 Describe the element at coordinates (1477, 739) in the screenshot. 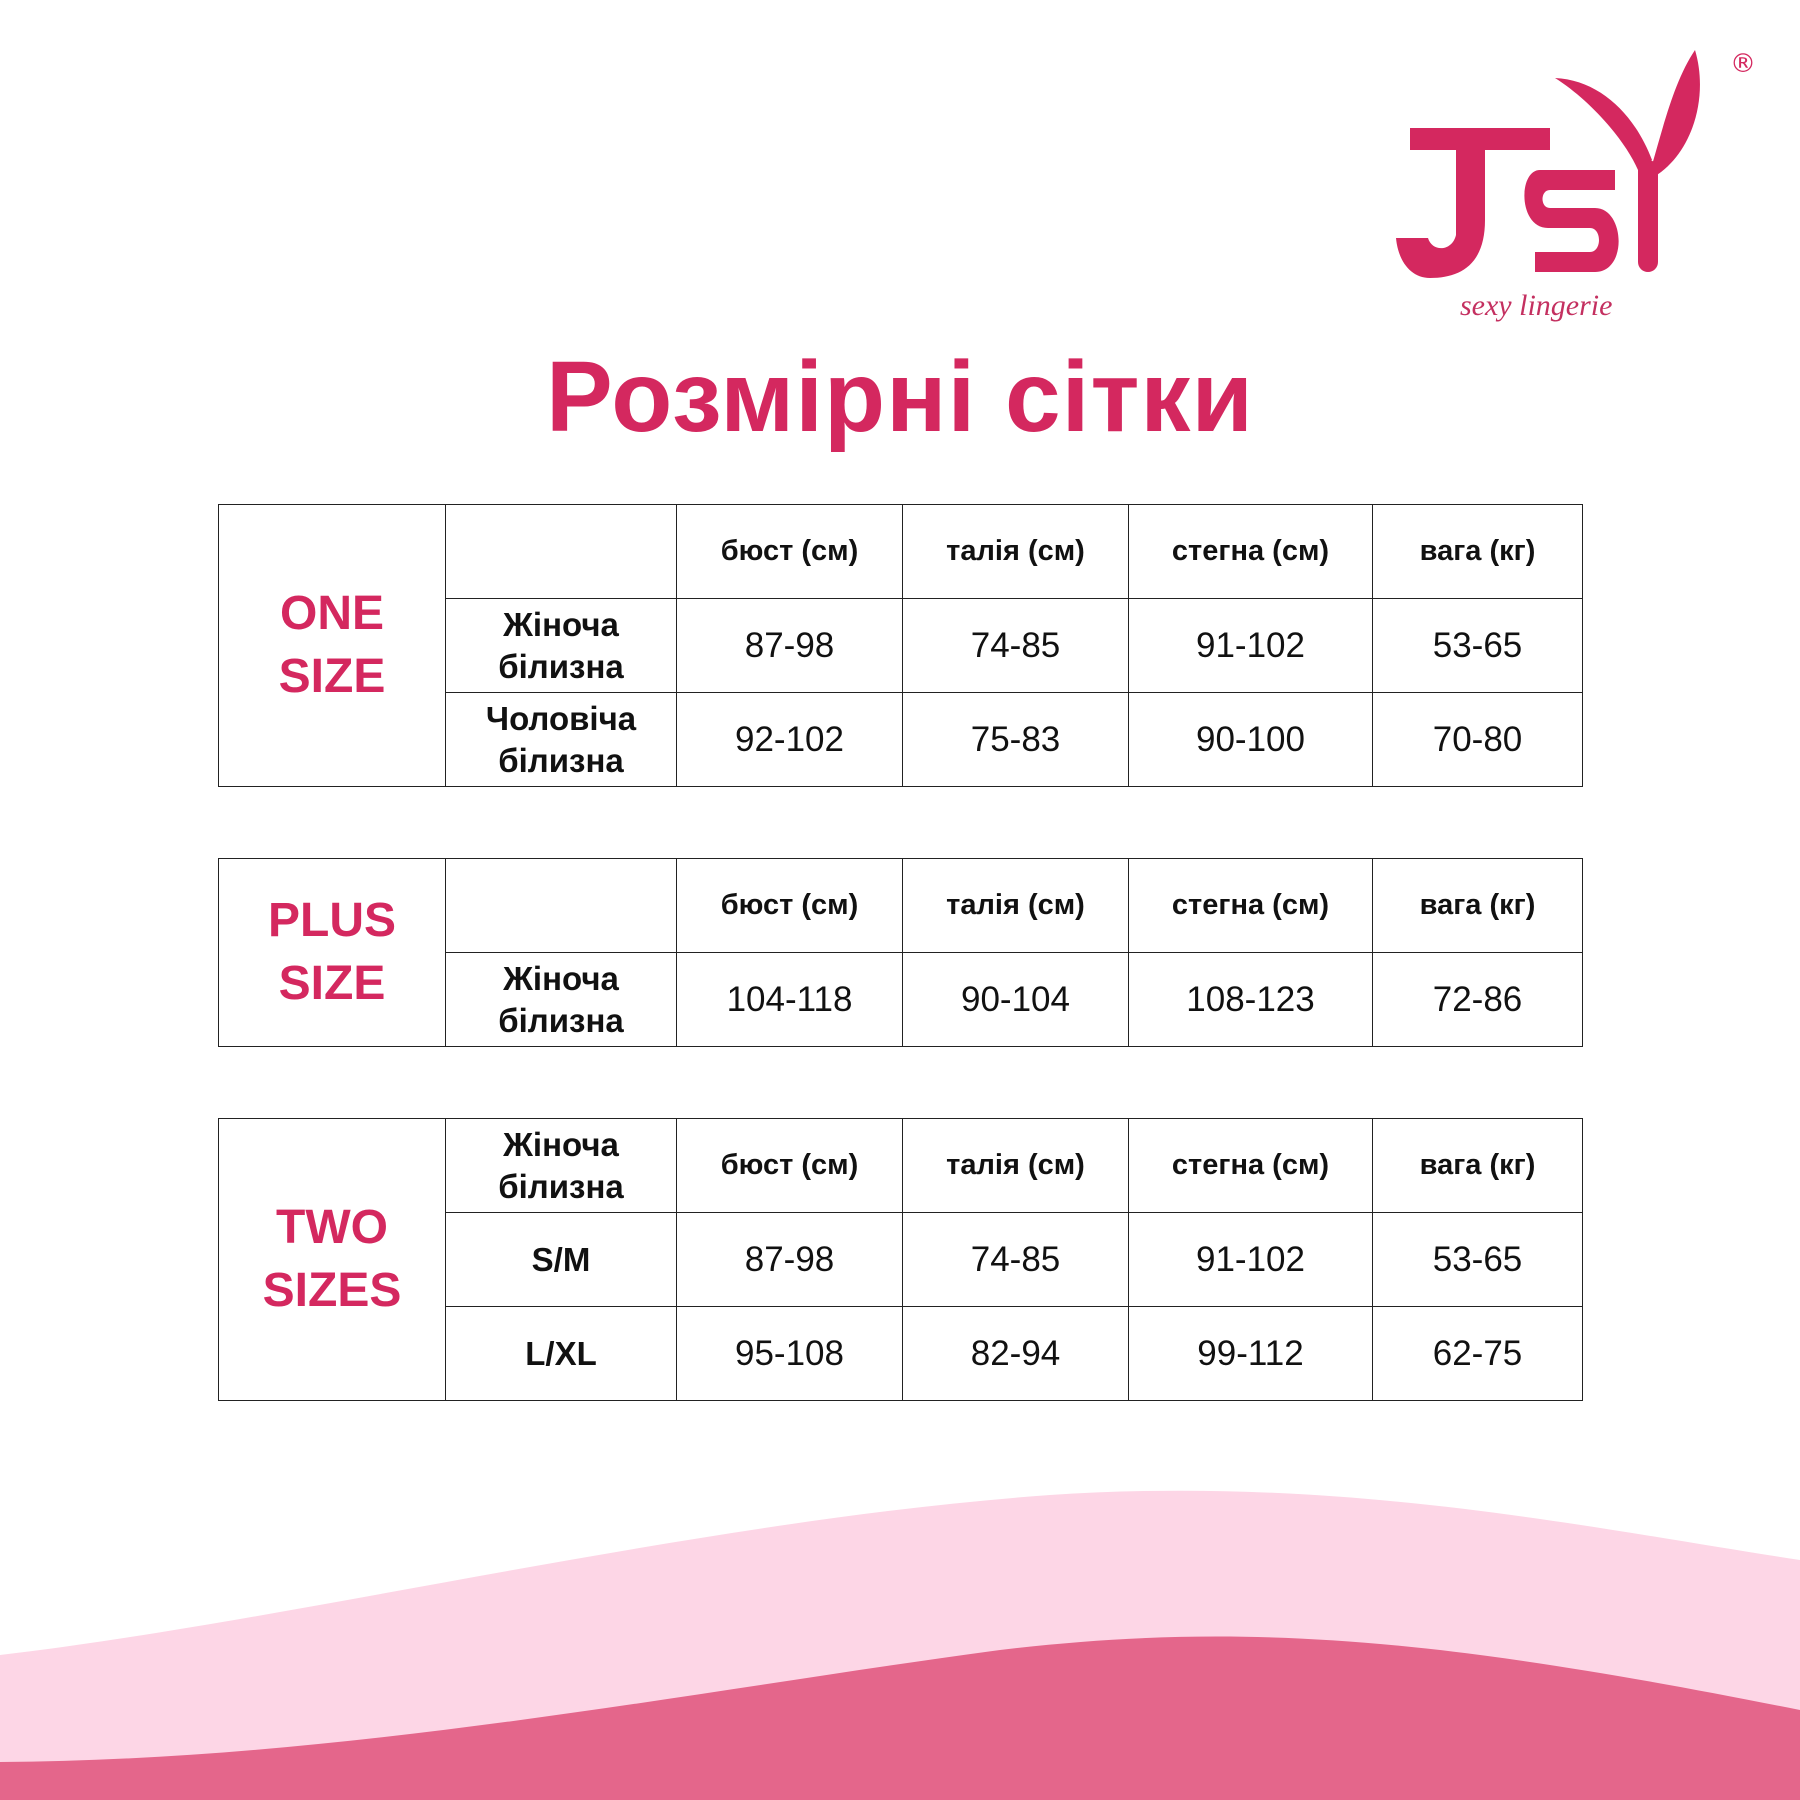

I see `cell: 70-80` at that location.